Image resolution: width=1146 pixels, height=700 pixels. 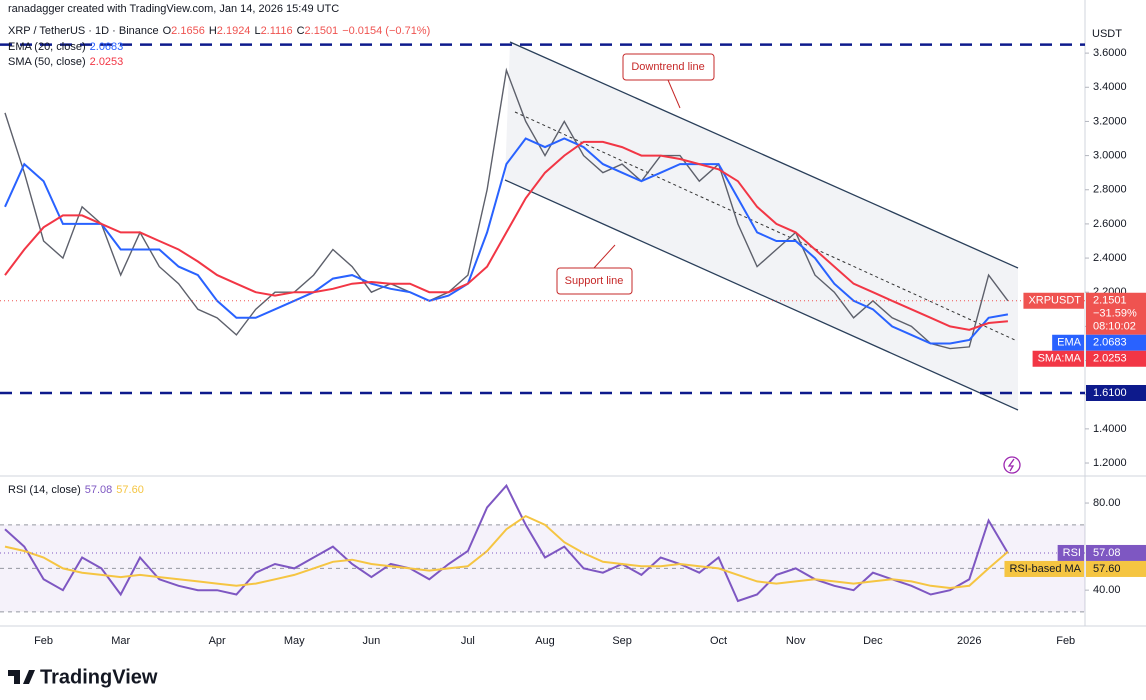 I want to click on price-level-box, so click(x=1116, y=392).